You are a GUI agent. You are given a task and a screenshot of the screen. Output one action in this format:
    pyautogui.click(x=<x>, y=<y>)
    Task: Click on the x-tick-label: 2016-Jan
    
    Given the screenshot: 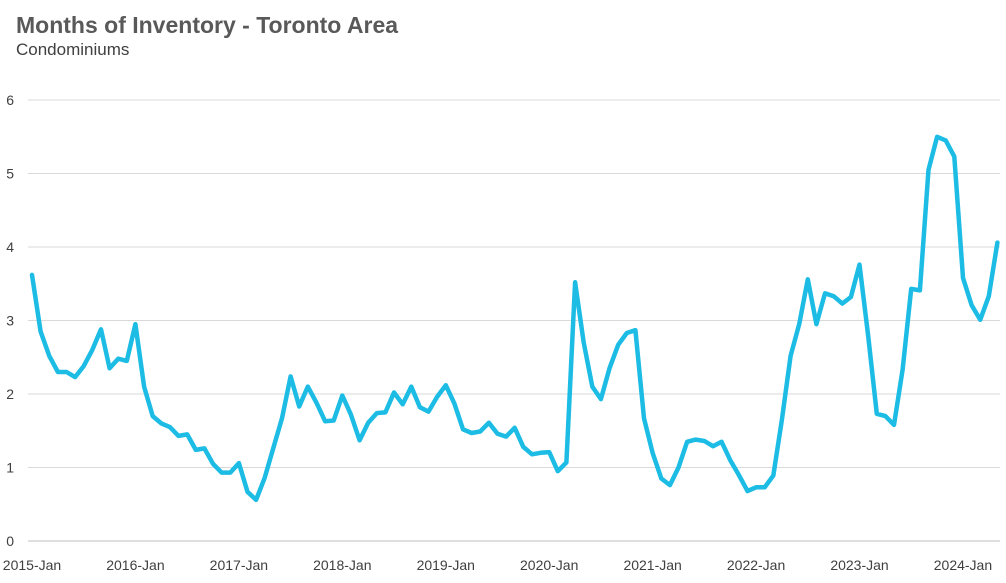 What is the action you would take?
    pyautogui.click(x=135, y=565)
    